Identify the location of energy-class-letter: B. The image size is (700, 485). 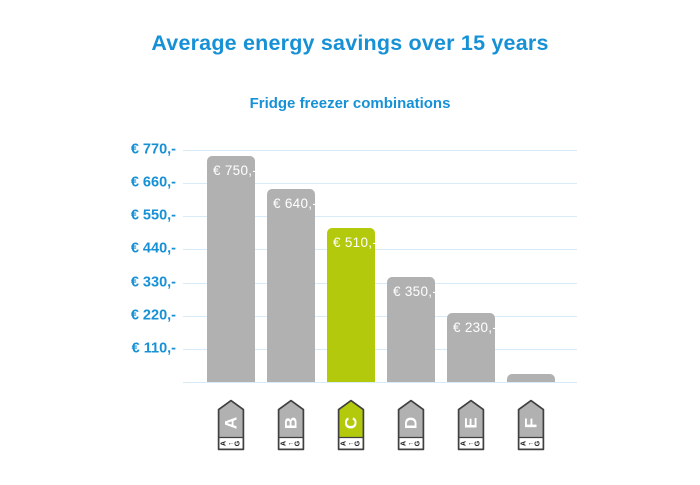
(291, 423).